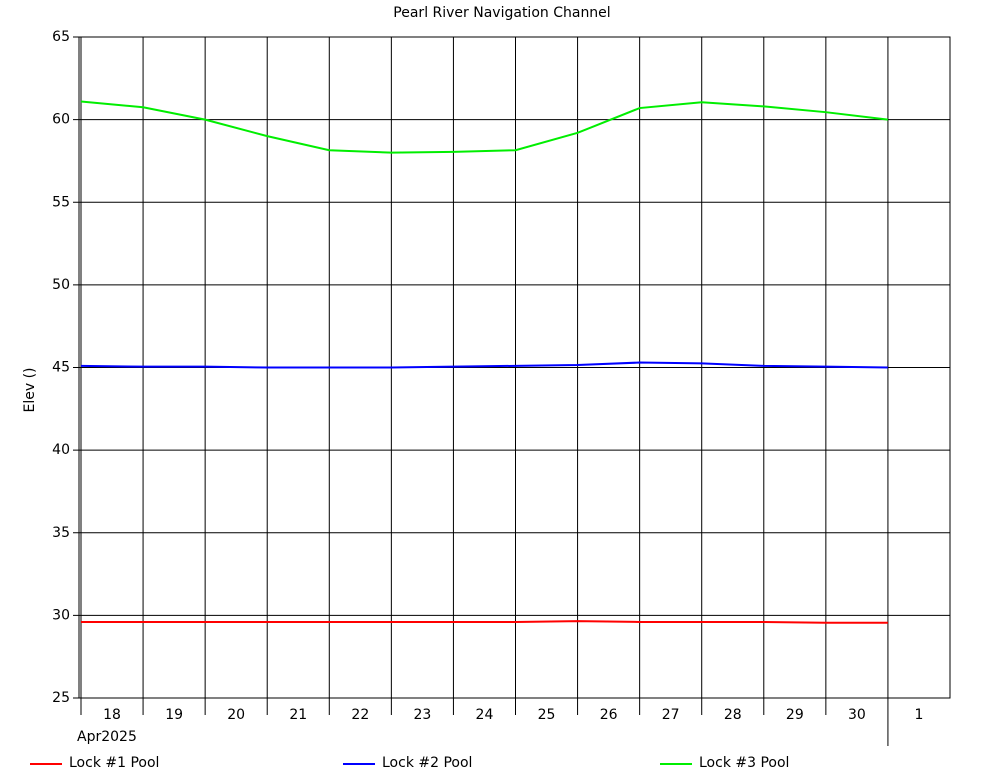  I want to click on x-tick-label: 29, so click(795, 715).